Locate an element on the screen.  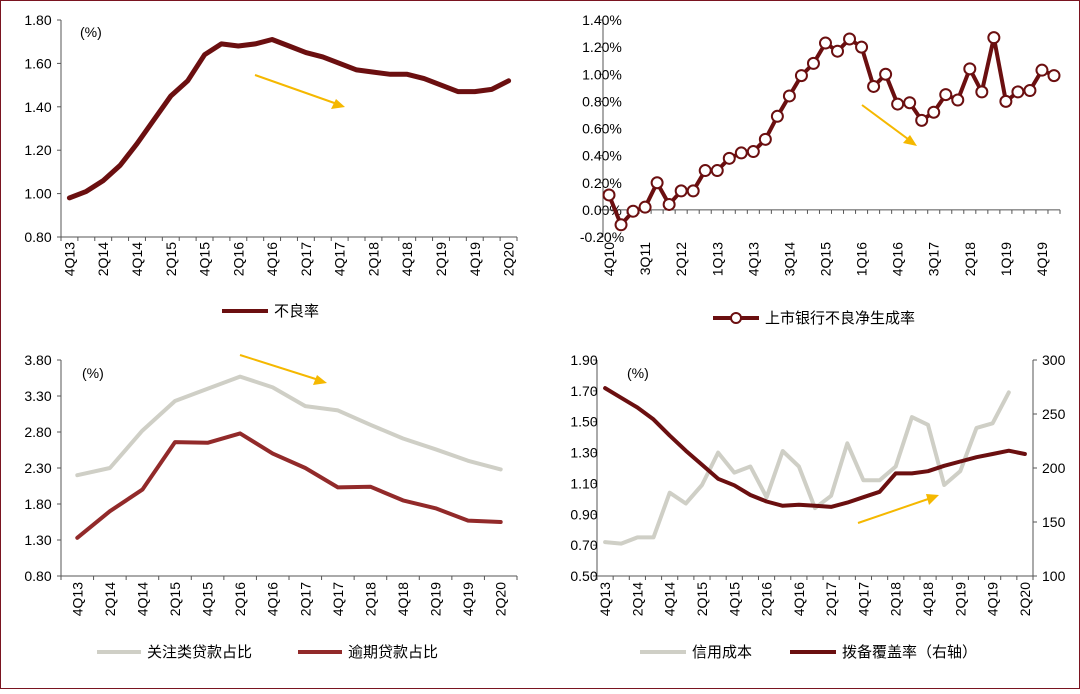
legend: 上市银行不良净生成率 is located at coordinates (814, 318).